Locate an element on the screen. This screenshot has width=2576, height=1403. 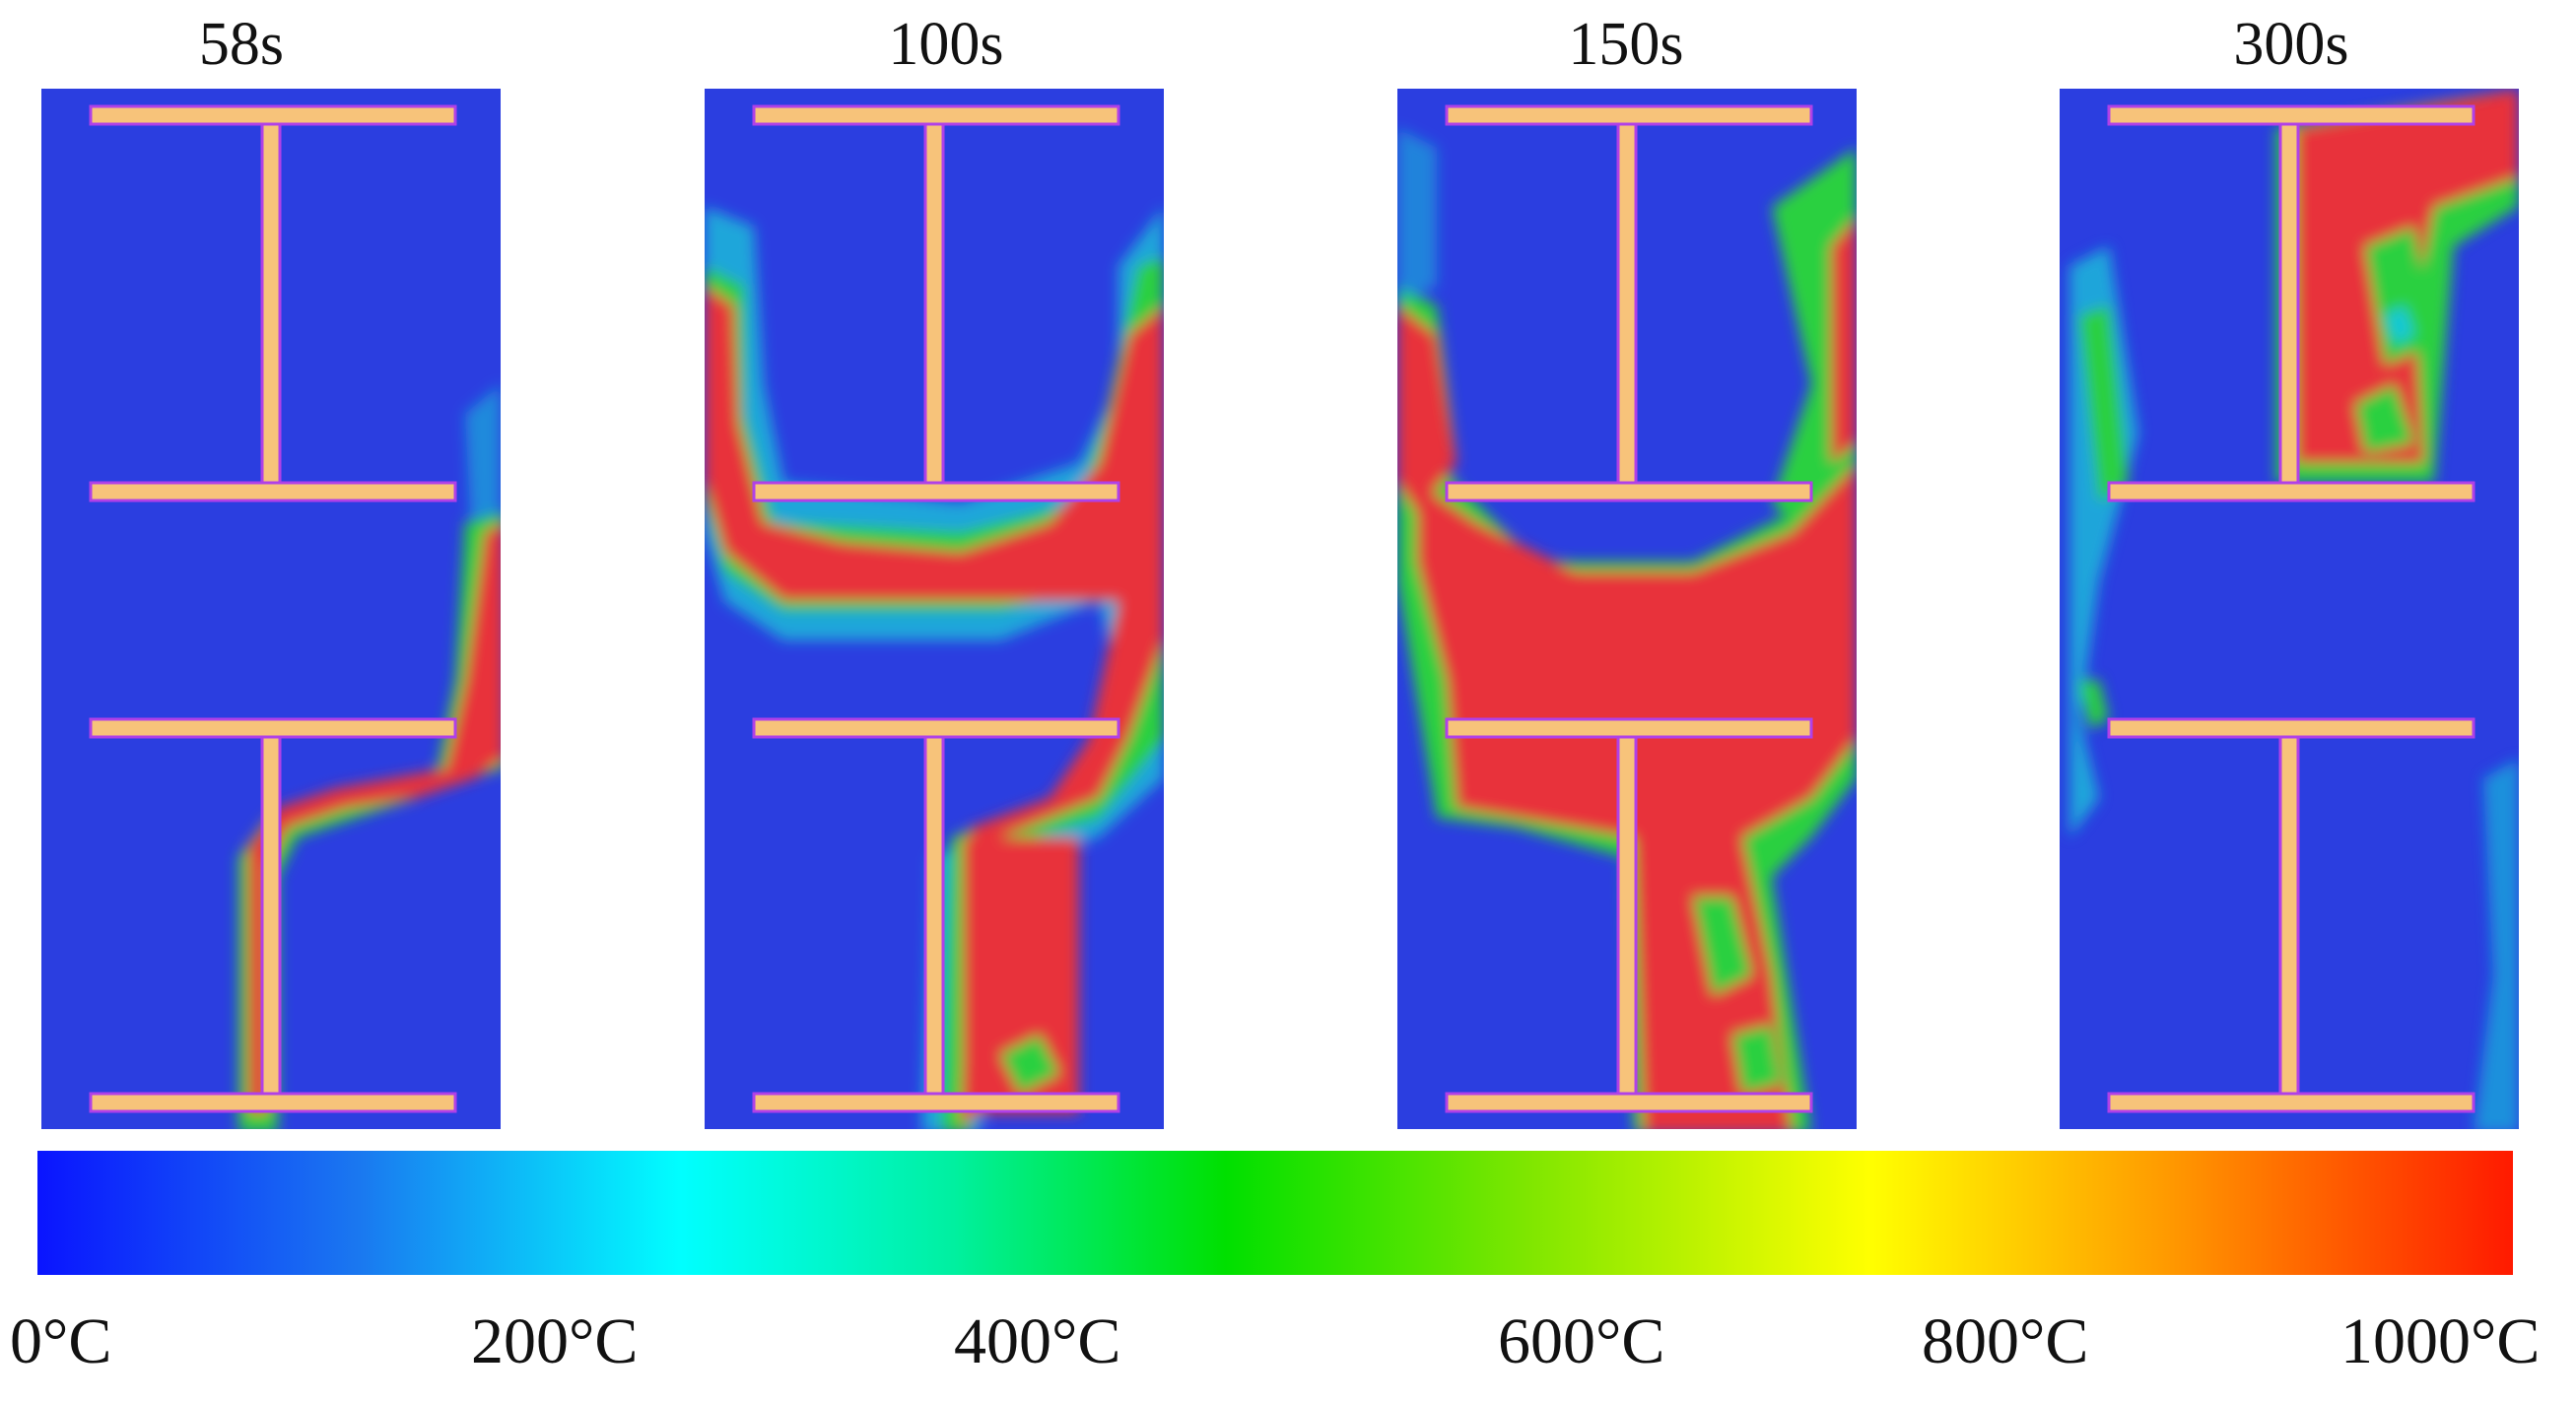
frame-title-300s: 300s is located at coordinates (2291, 44).